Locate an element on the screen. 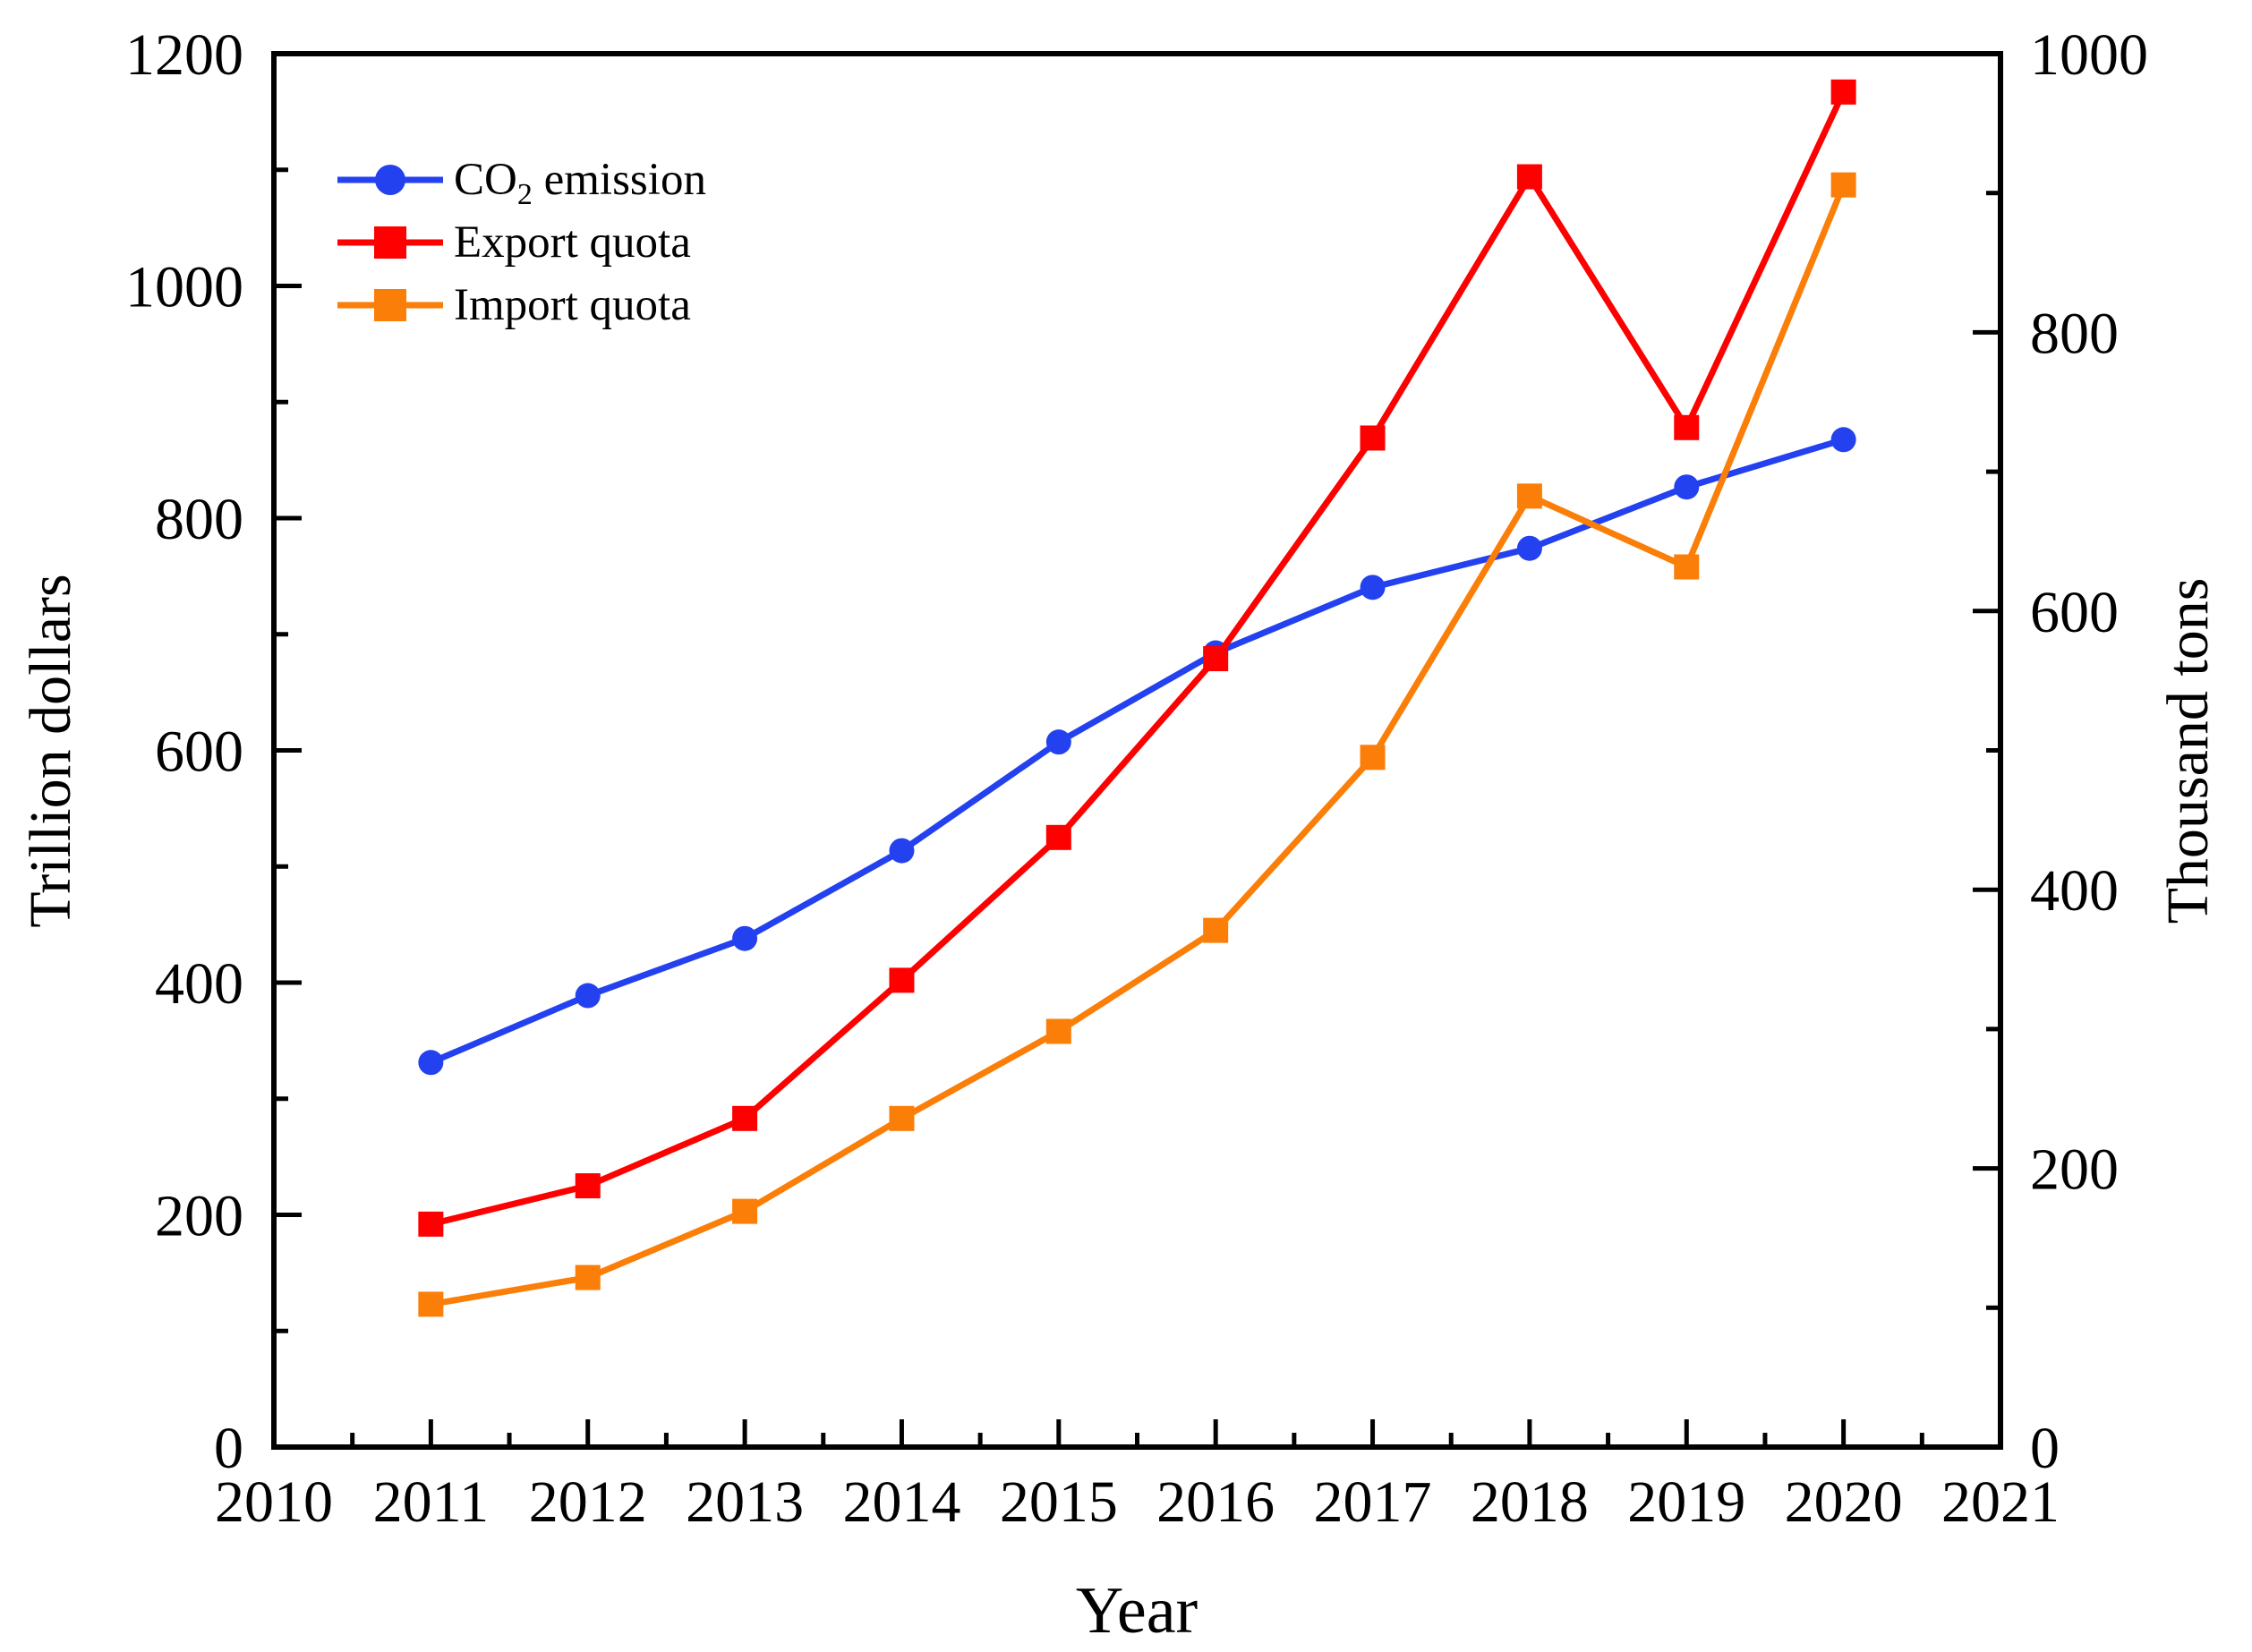  x-axis-tick-label: 2021 is located at coordinates (2001, 1502).